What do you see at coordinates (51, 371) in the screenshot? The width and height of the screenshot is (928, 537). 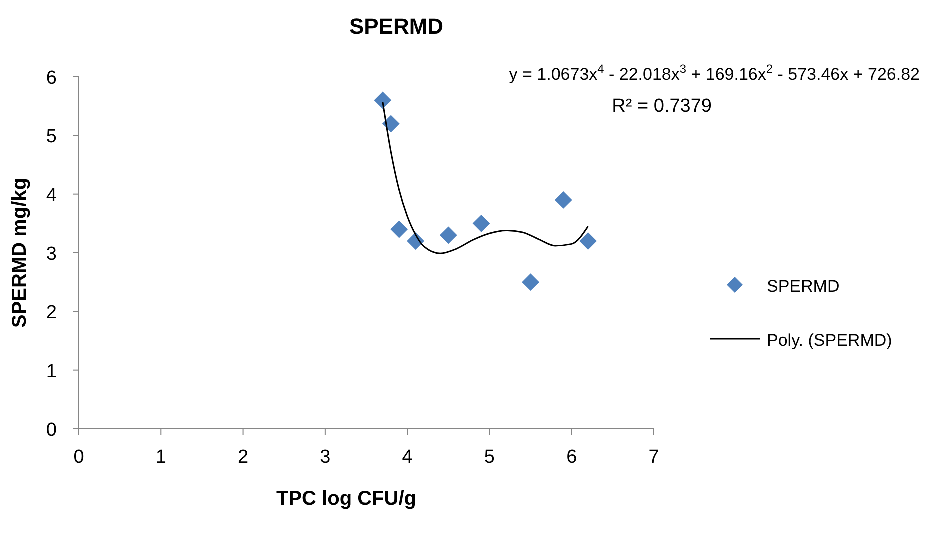 I see `y-tick-label: 1` at bounding box center [51, 371].